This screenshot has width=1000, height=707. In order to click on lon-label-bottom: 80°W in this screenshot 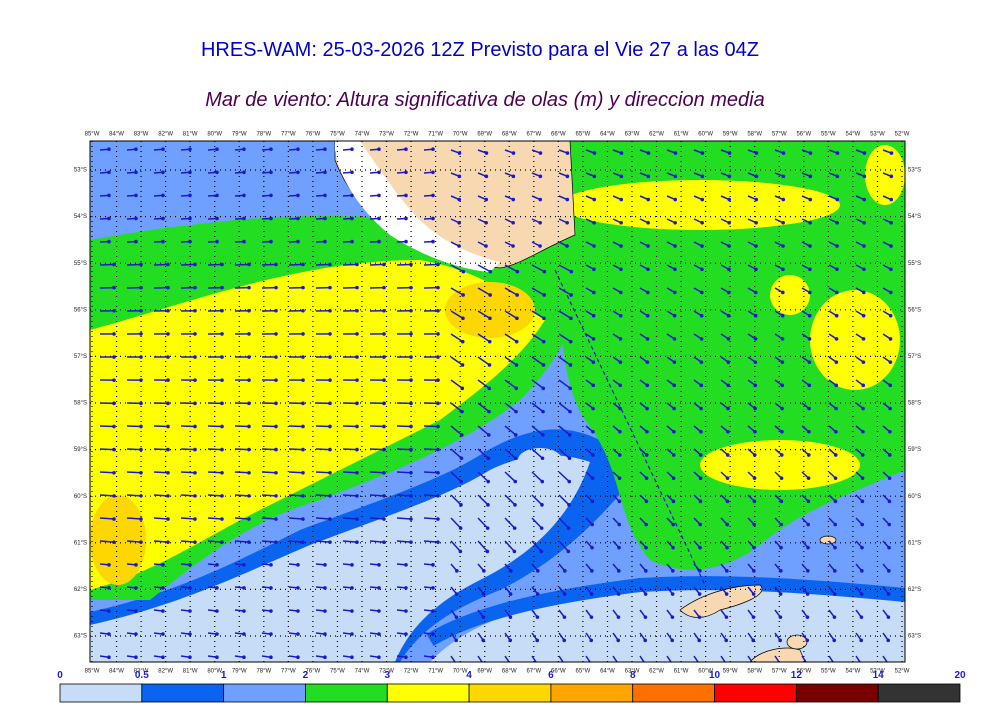, I will do `click(214, 672)`.